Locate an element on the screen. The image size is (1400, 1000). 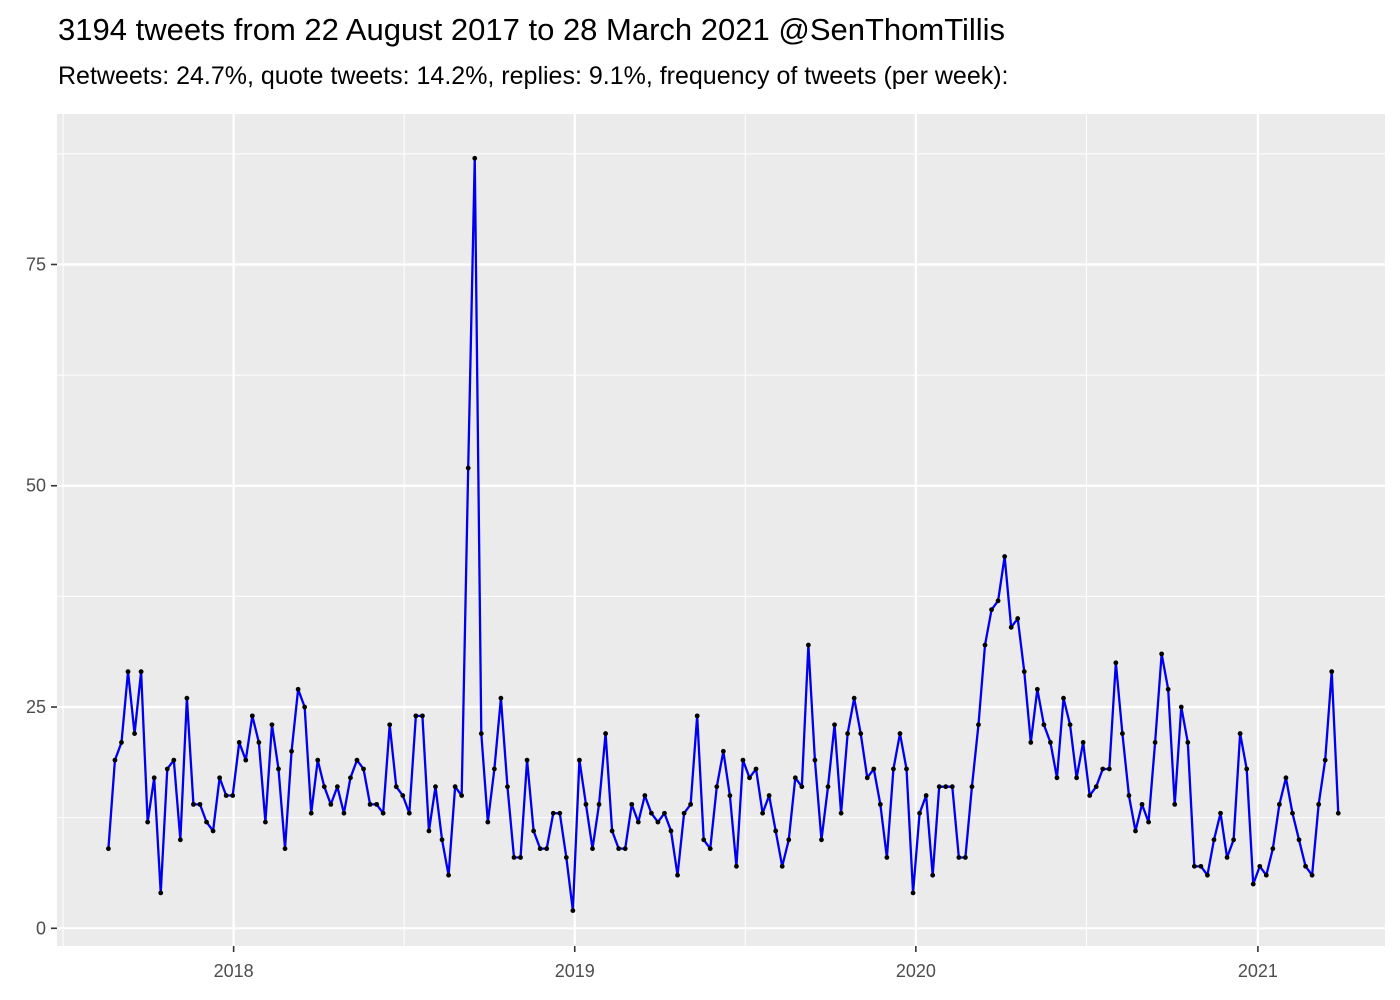
x-tick-label: 2020 is located at coordinates (916, 971).